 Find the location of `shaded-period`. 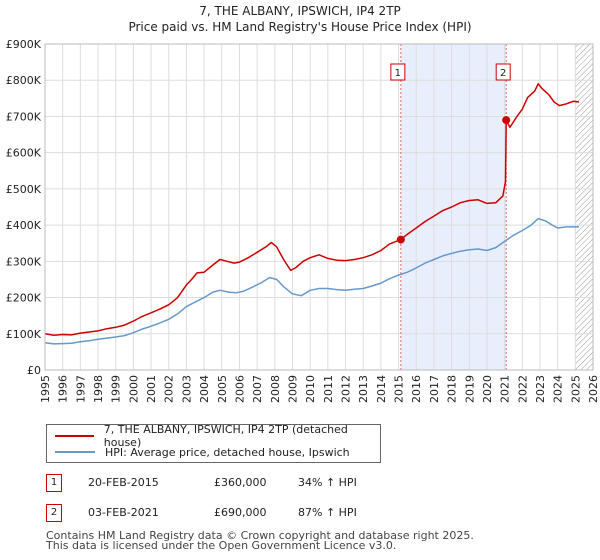

shaded-period is located at coordinates (453, 207).